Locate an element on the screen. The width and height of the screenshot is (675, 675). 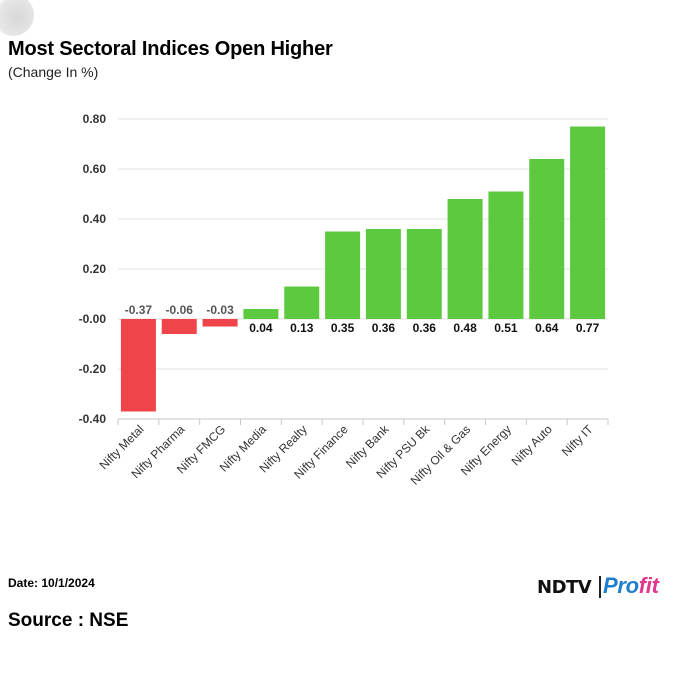
data-label: 0.48 is located at coordinates (465, 328).